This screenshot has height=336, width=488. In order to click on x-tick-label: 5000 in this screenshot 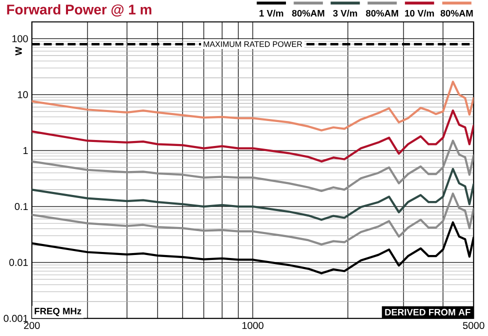, I will do `click(473, 325)`.